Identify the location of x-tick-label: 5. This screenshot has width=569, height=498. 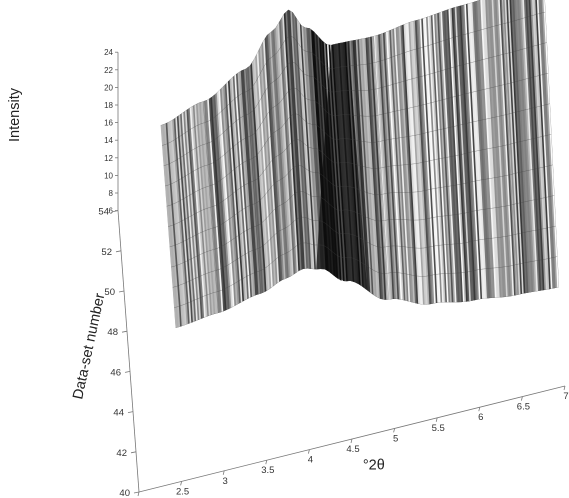
(395, 438).